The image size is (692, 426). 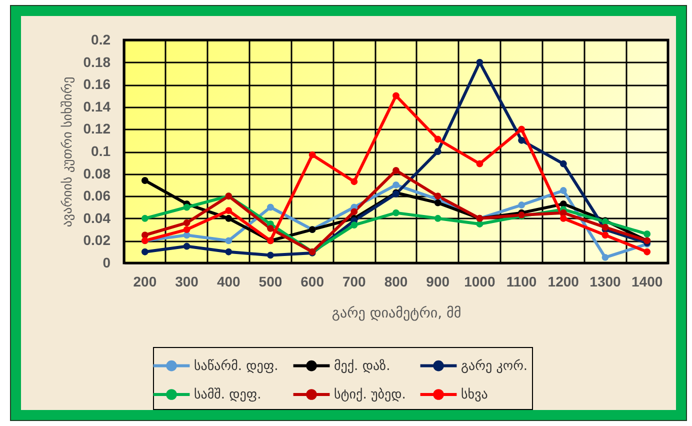 I want to click on y-tick-label: 0.1, so click(x=101, y=151).